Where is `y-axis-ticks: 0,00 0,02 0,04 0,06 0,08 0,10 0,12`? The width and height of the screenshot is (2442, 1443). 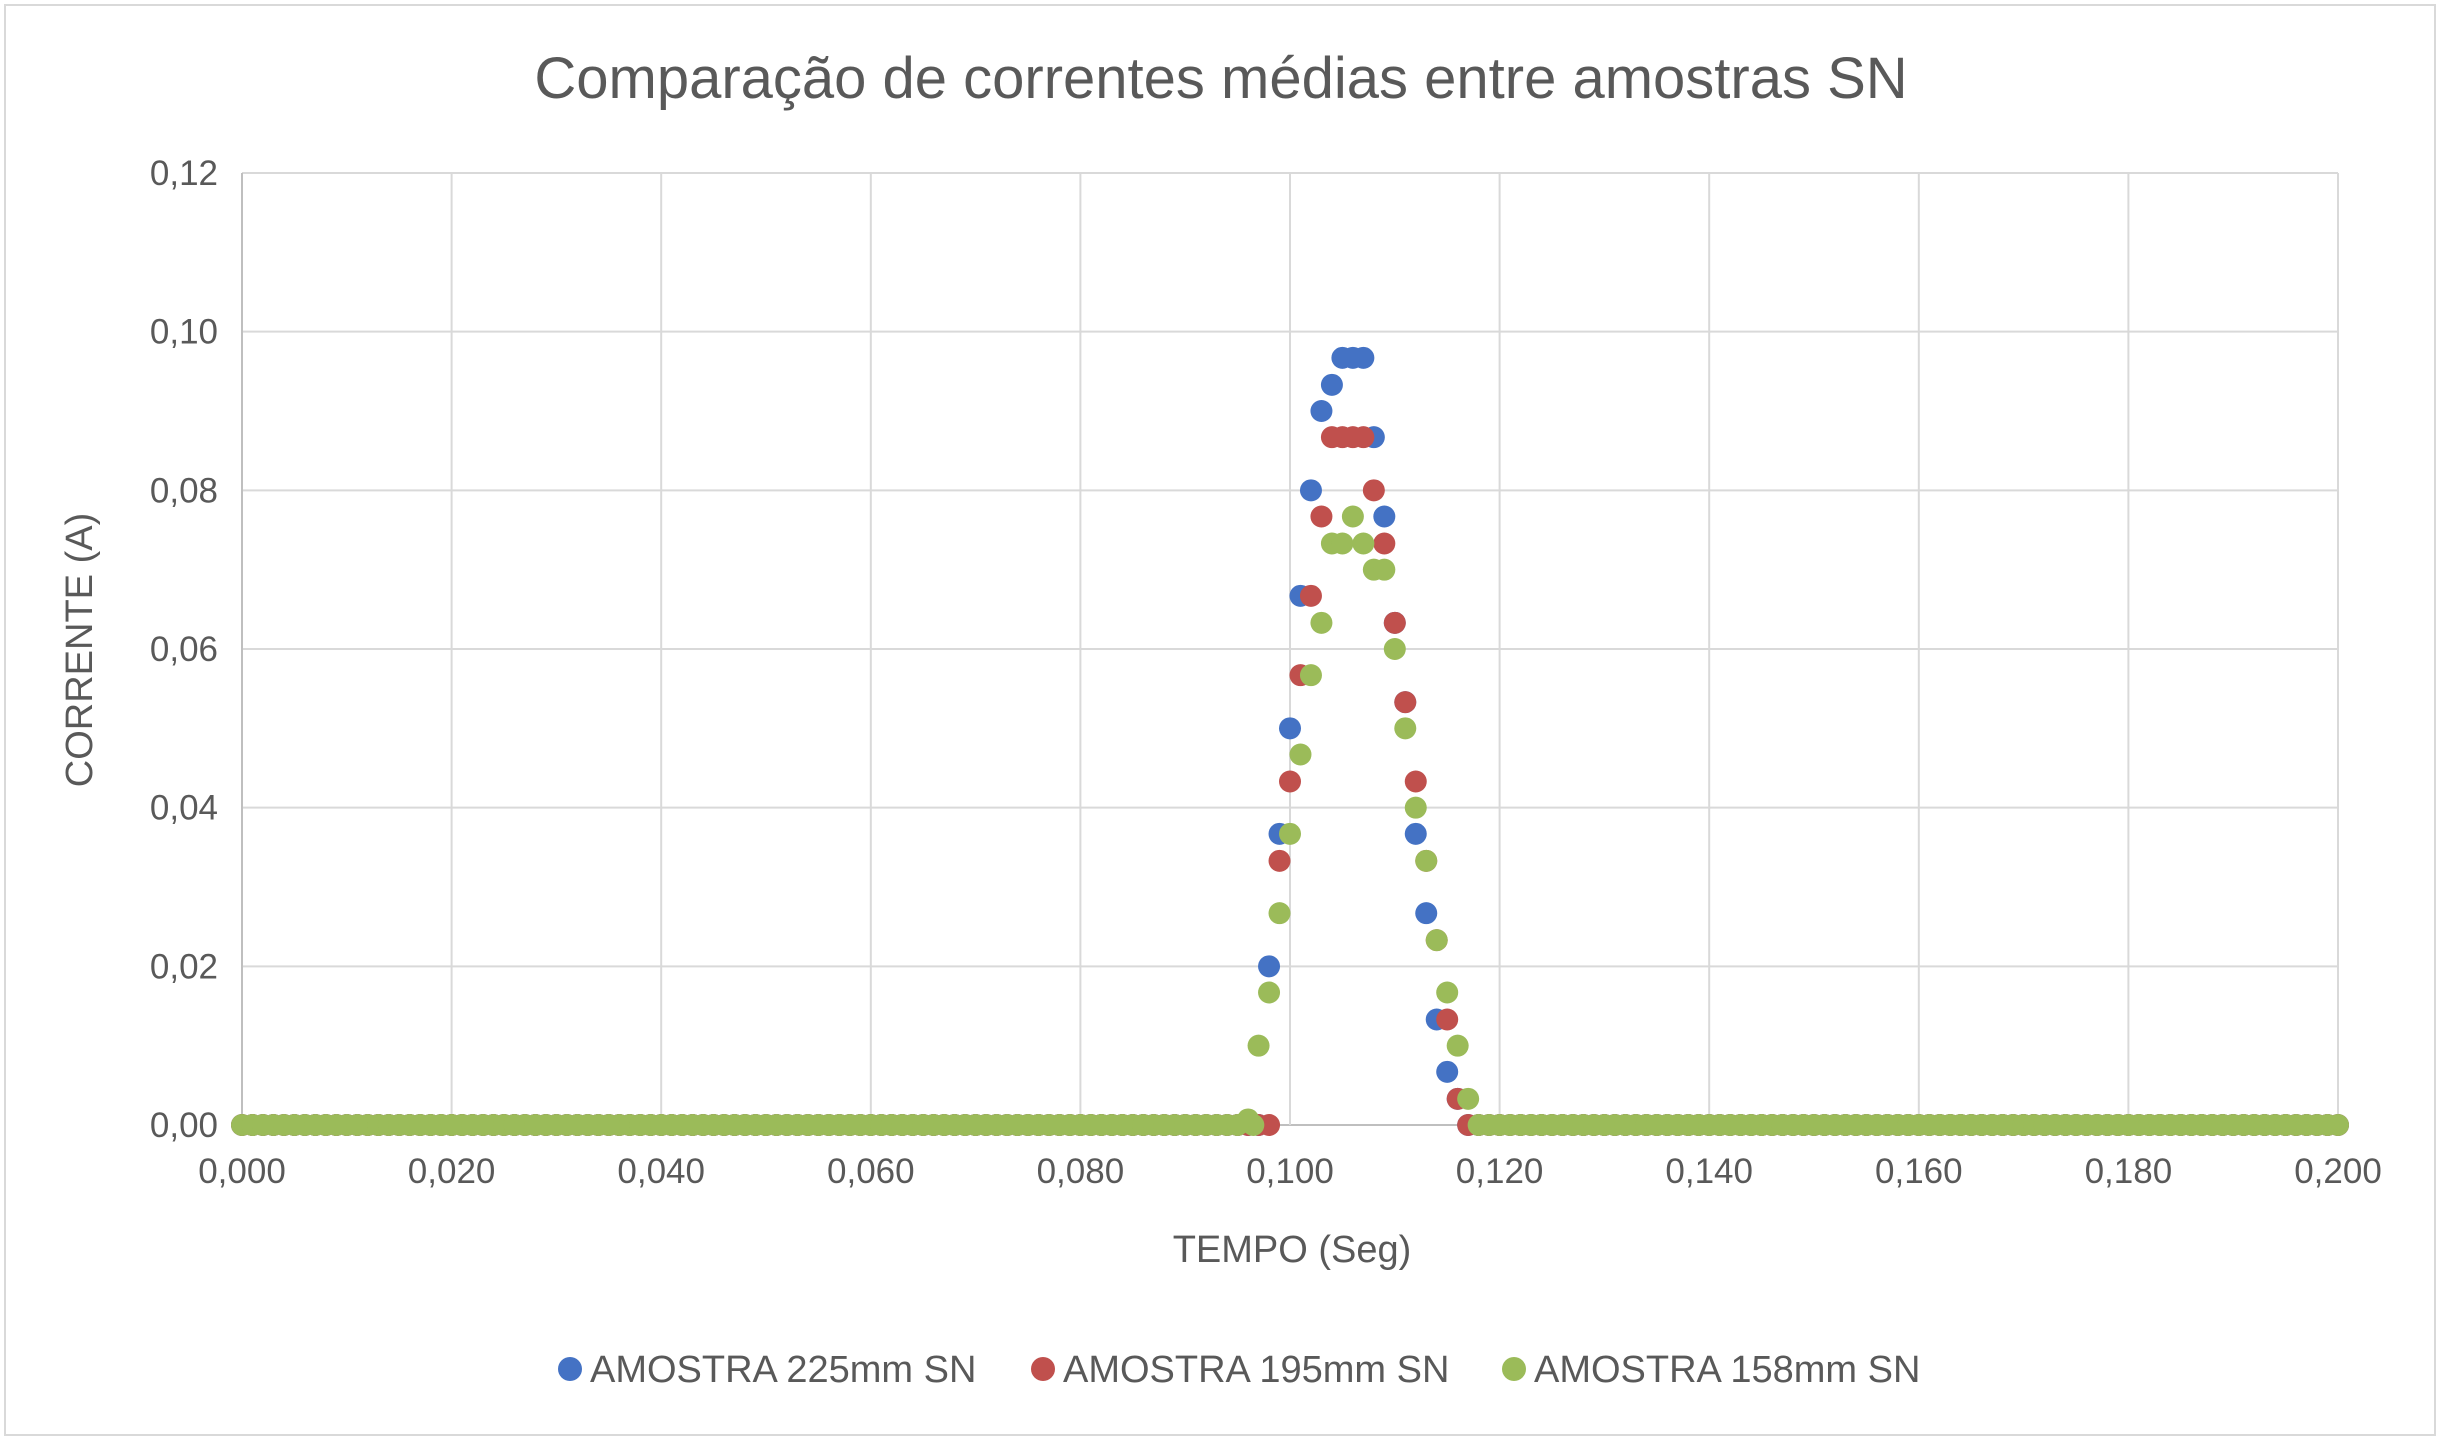
y-axis-ticks: 0,00 0,02 0,04 0,06 0,08 0,10 0,12 is located at coordinates (184, 649).